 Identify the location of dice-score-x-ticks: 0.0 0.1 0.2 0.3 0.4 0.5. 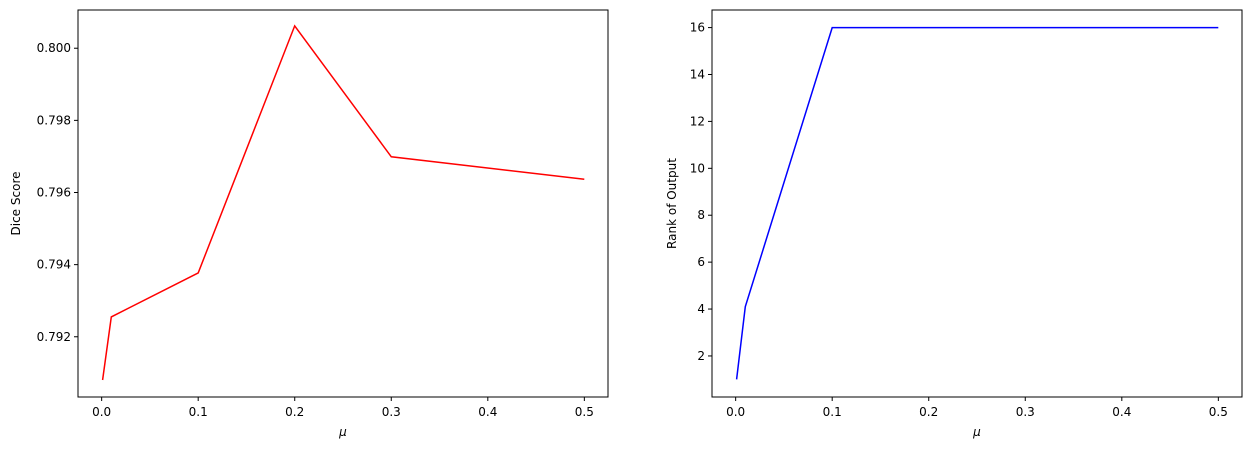
(343, 408).